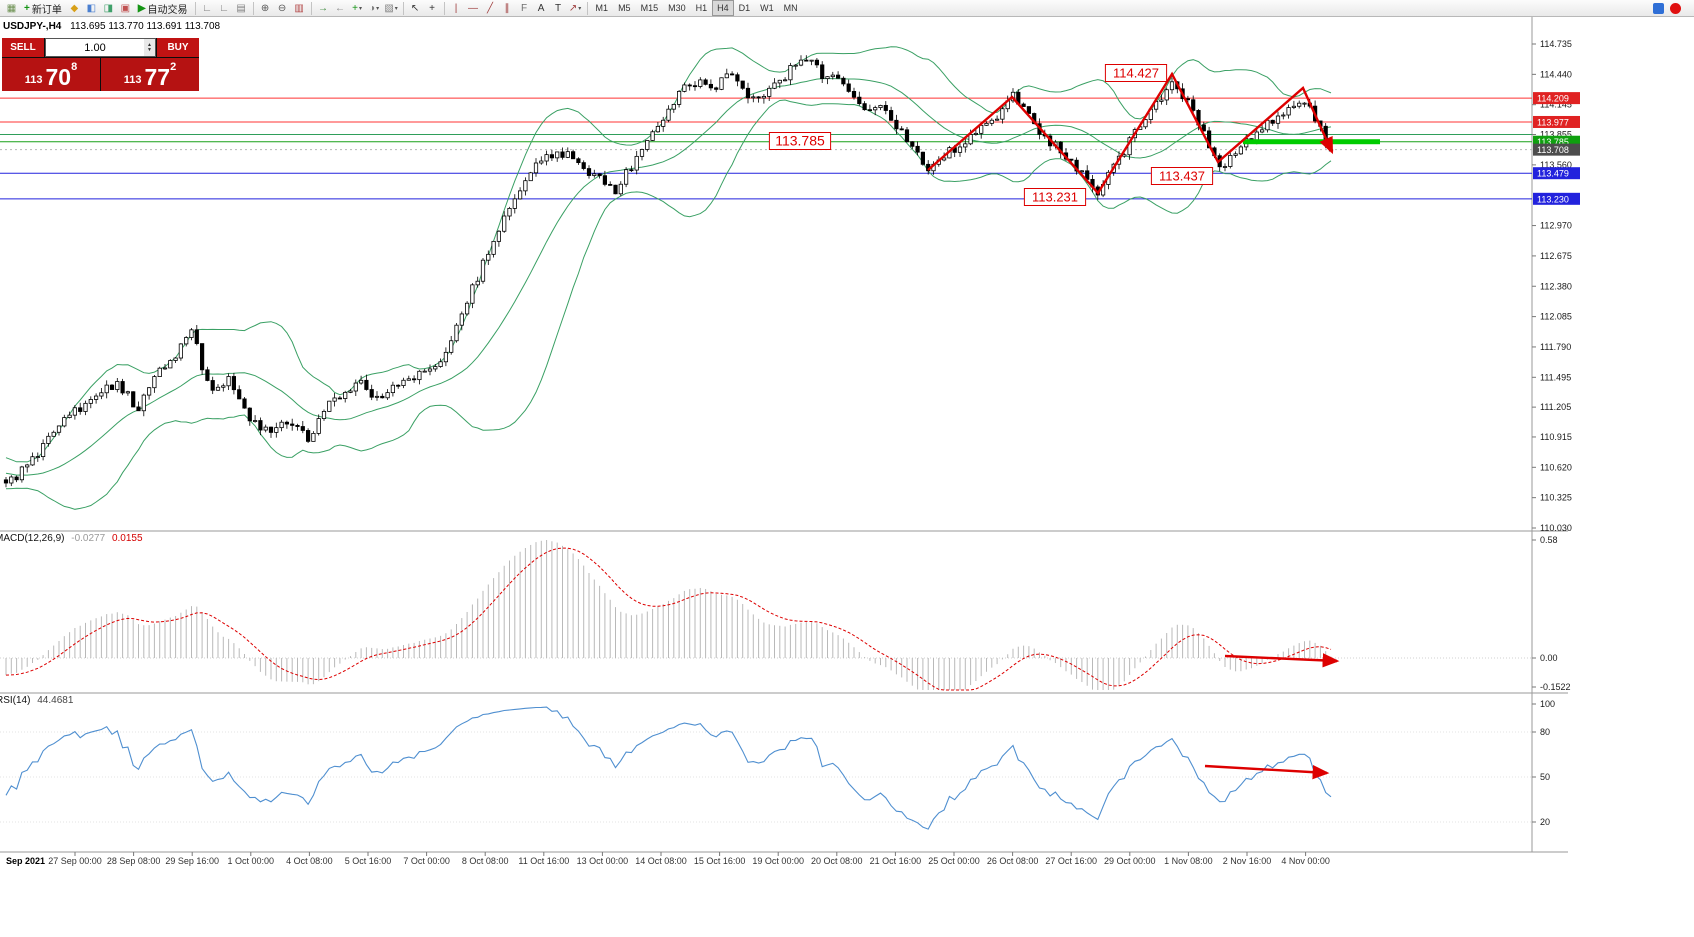  Describe the element at coordinates (23, 47) in the screenshot. I see `sell-button: SELL` at that location.